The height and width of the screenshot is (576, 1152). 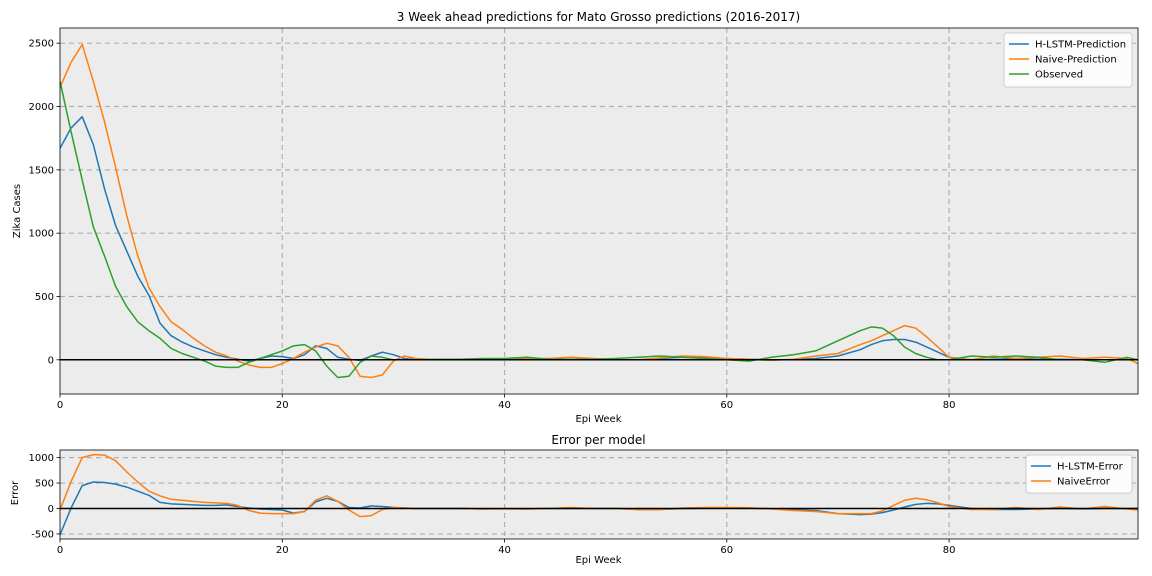 I want to click on error-x-tick-label: 80, so click(x=949, y=550).